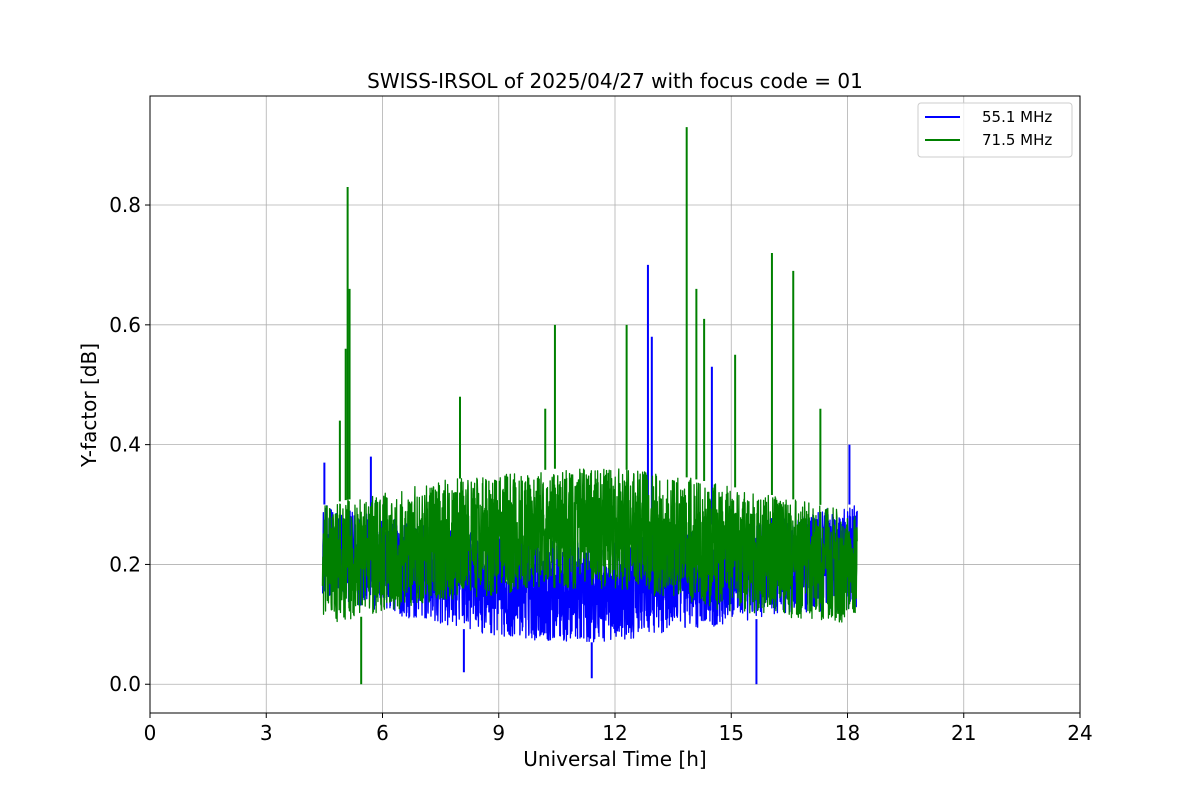 The image size is (1200, 800). I want to click on x-tick-label: 18, so click(847, 733).